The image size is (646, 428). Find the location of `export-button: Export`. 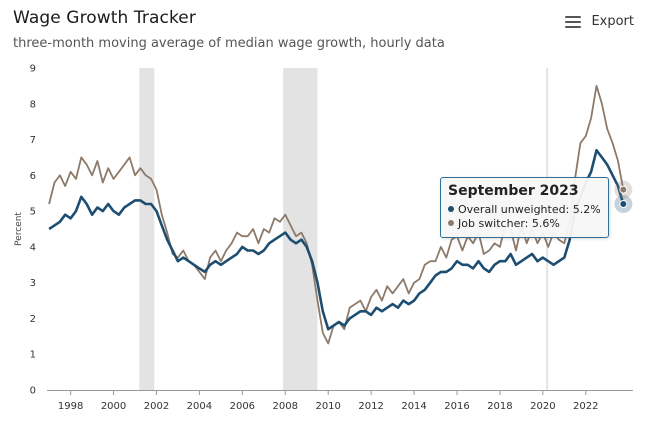

export-button: Export is located at coordinates (599, 21).